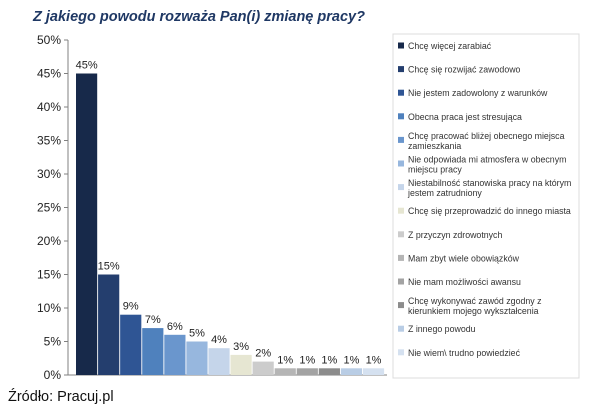 This screenshot has height=413, width=602. What do you see at coordinates (487, 160) in the screenshot?
I see `legend-label: Nie odpowiada mi atmosfera w obecnym` at bounding box center [487, 160].